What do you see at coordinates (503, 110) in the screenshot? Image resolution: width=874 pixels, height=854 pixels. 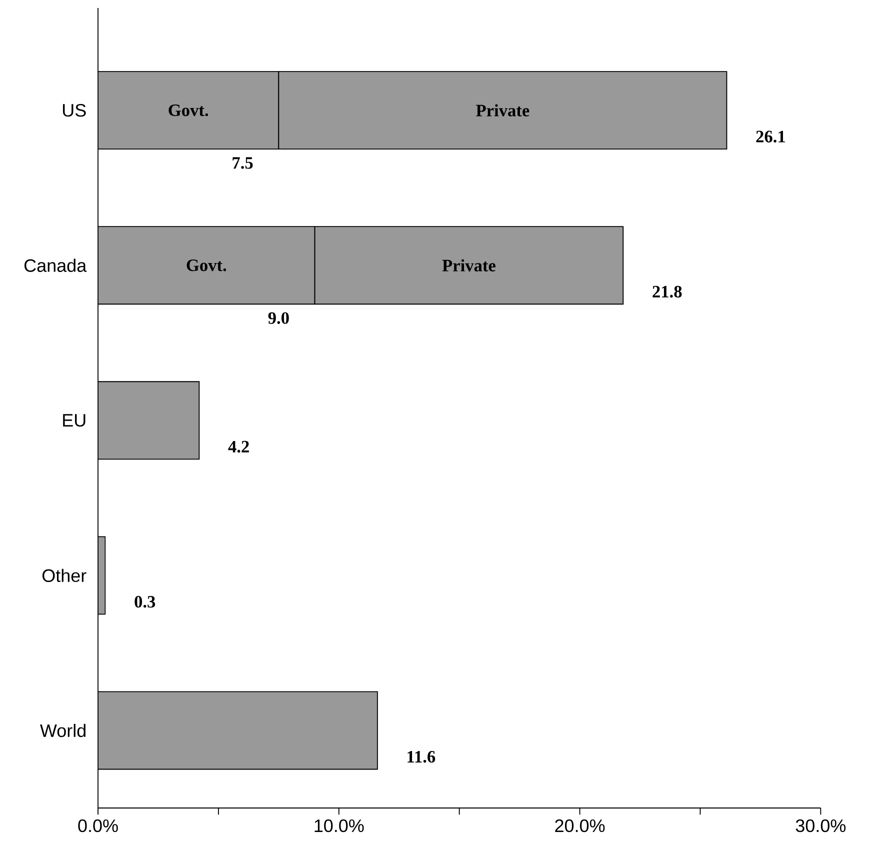 I see `text: Private` at bounding box center [503, 110].